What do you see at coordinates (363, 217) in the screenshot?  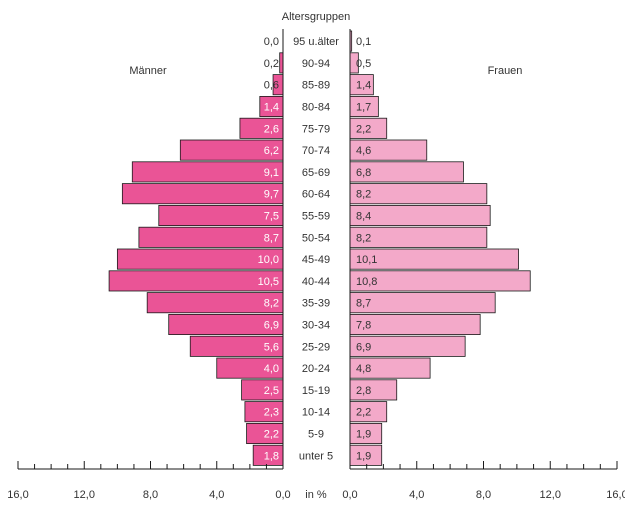 I see `female-value-label: 8,4` at bounding box center [363, 217].